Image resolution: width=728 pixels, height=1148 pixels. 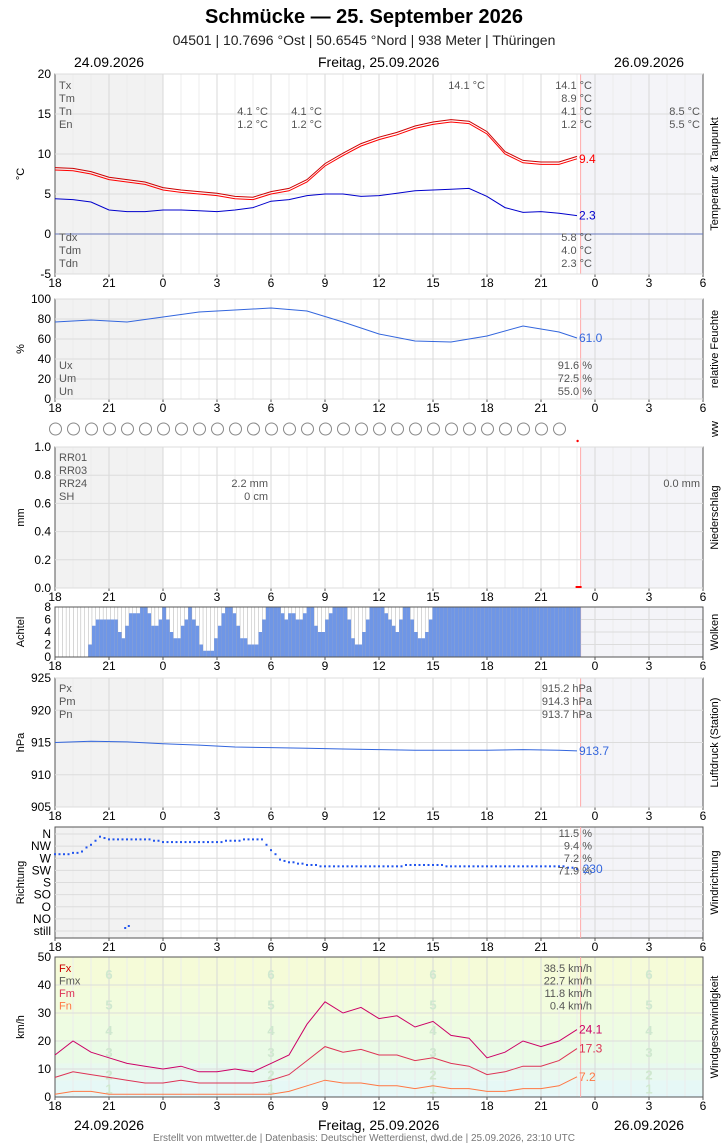 I want to click on temperature-Td-series-line, so click(x=316, y=202).